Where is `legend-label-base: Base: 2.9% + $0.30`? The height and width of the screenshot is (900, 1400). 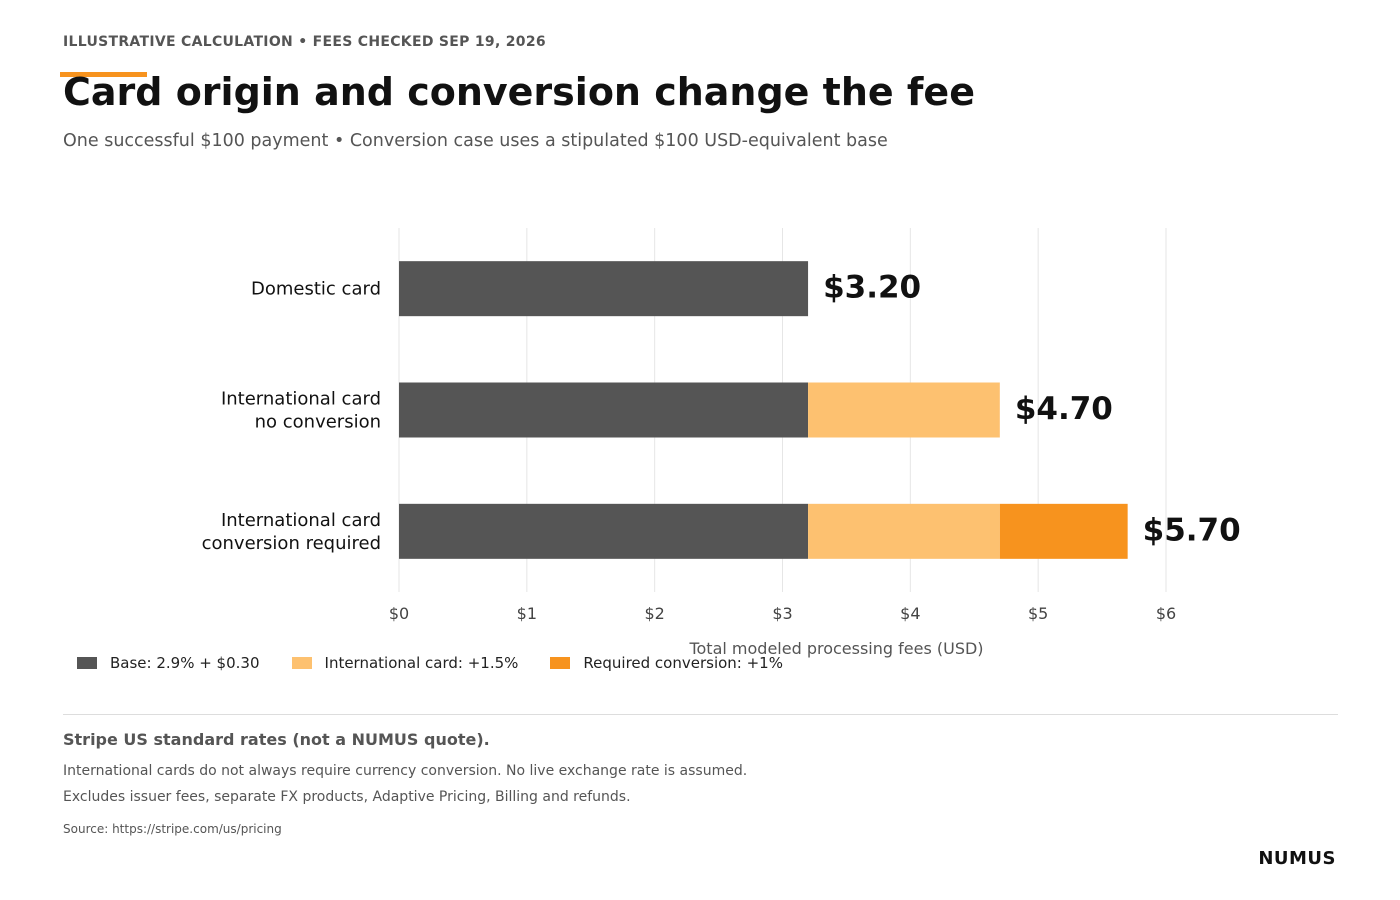
legend-label-base: Base: 2.9% + $0.30 is located at coordinates (185, 663).